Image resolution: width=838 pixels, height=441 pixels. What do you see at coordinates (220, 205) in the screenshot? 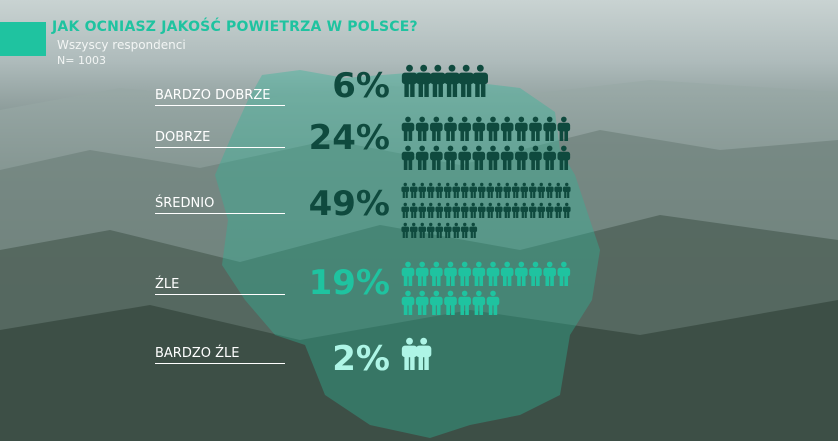
I see `category-label-srednio: ŚREDNIO` at bounding box center [220, 205].